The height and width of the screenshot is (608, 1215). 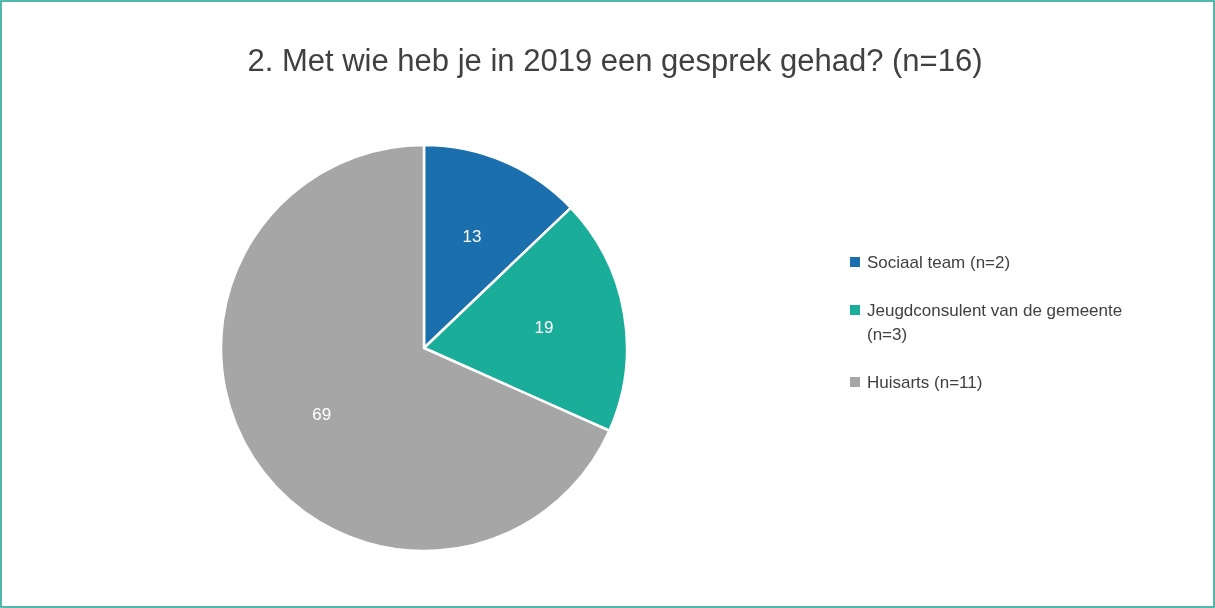 What do you see at coordinates (995, 322) in the screenshot?
I see `legend-label: Jeugdconsulent van de gemeente (n=3)` at bounding box center [995, 322].